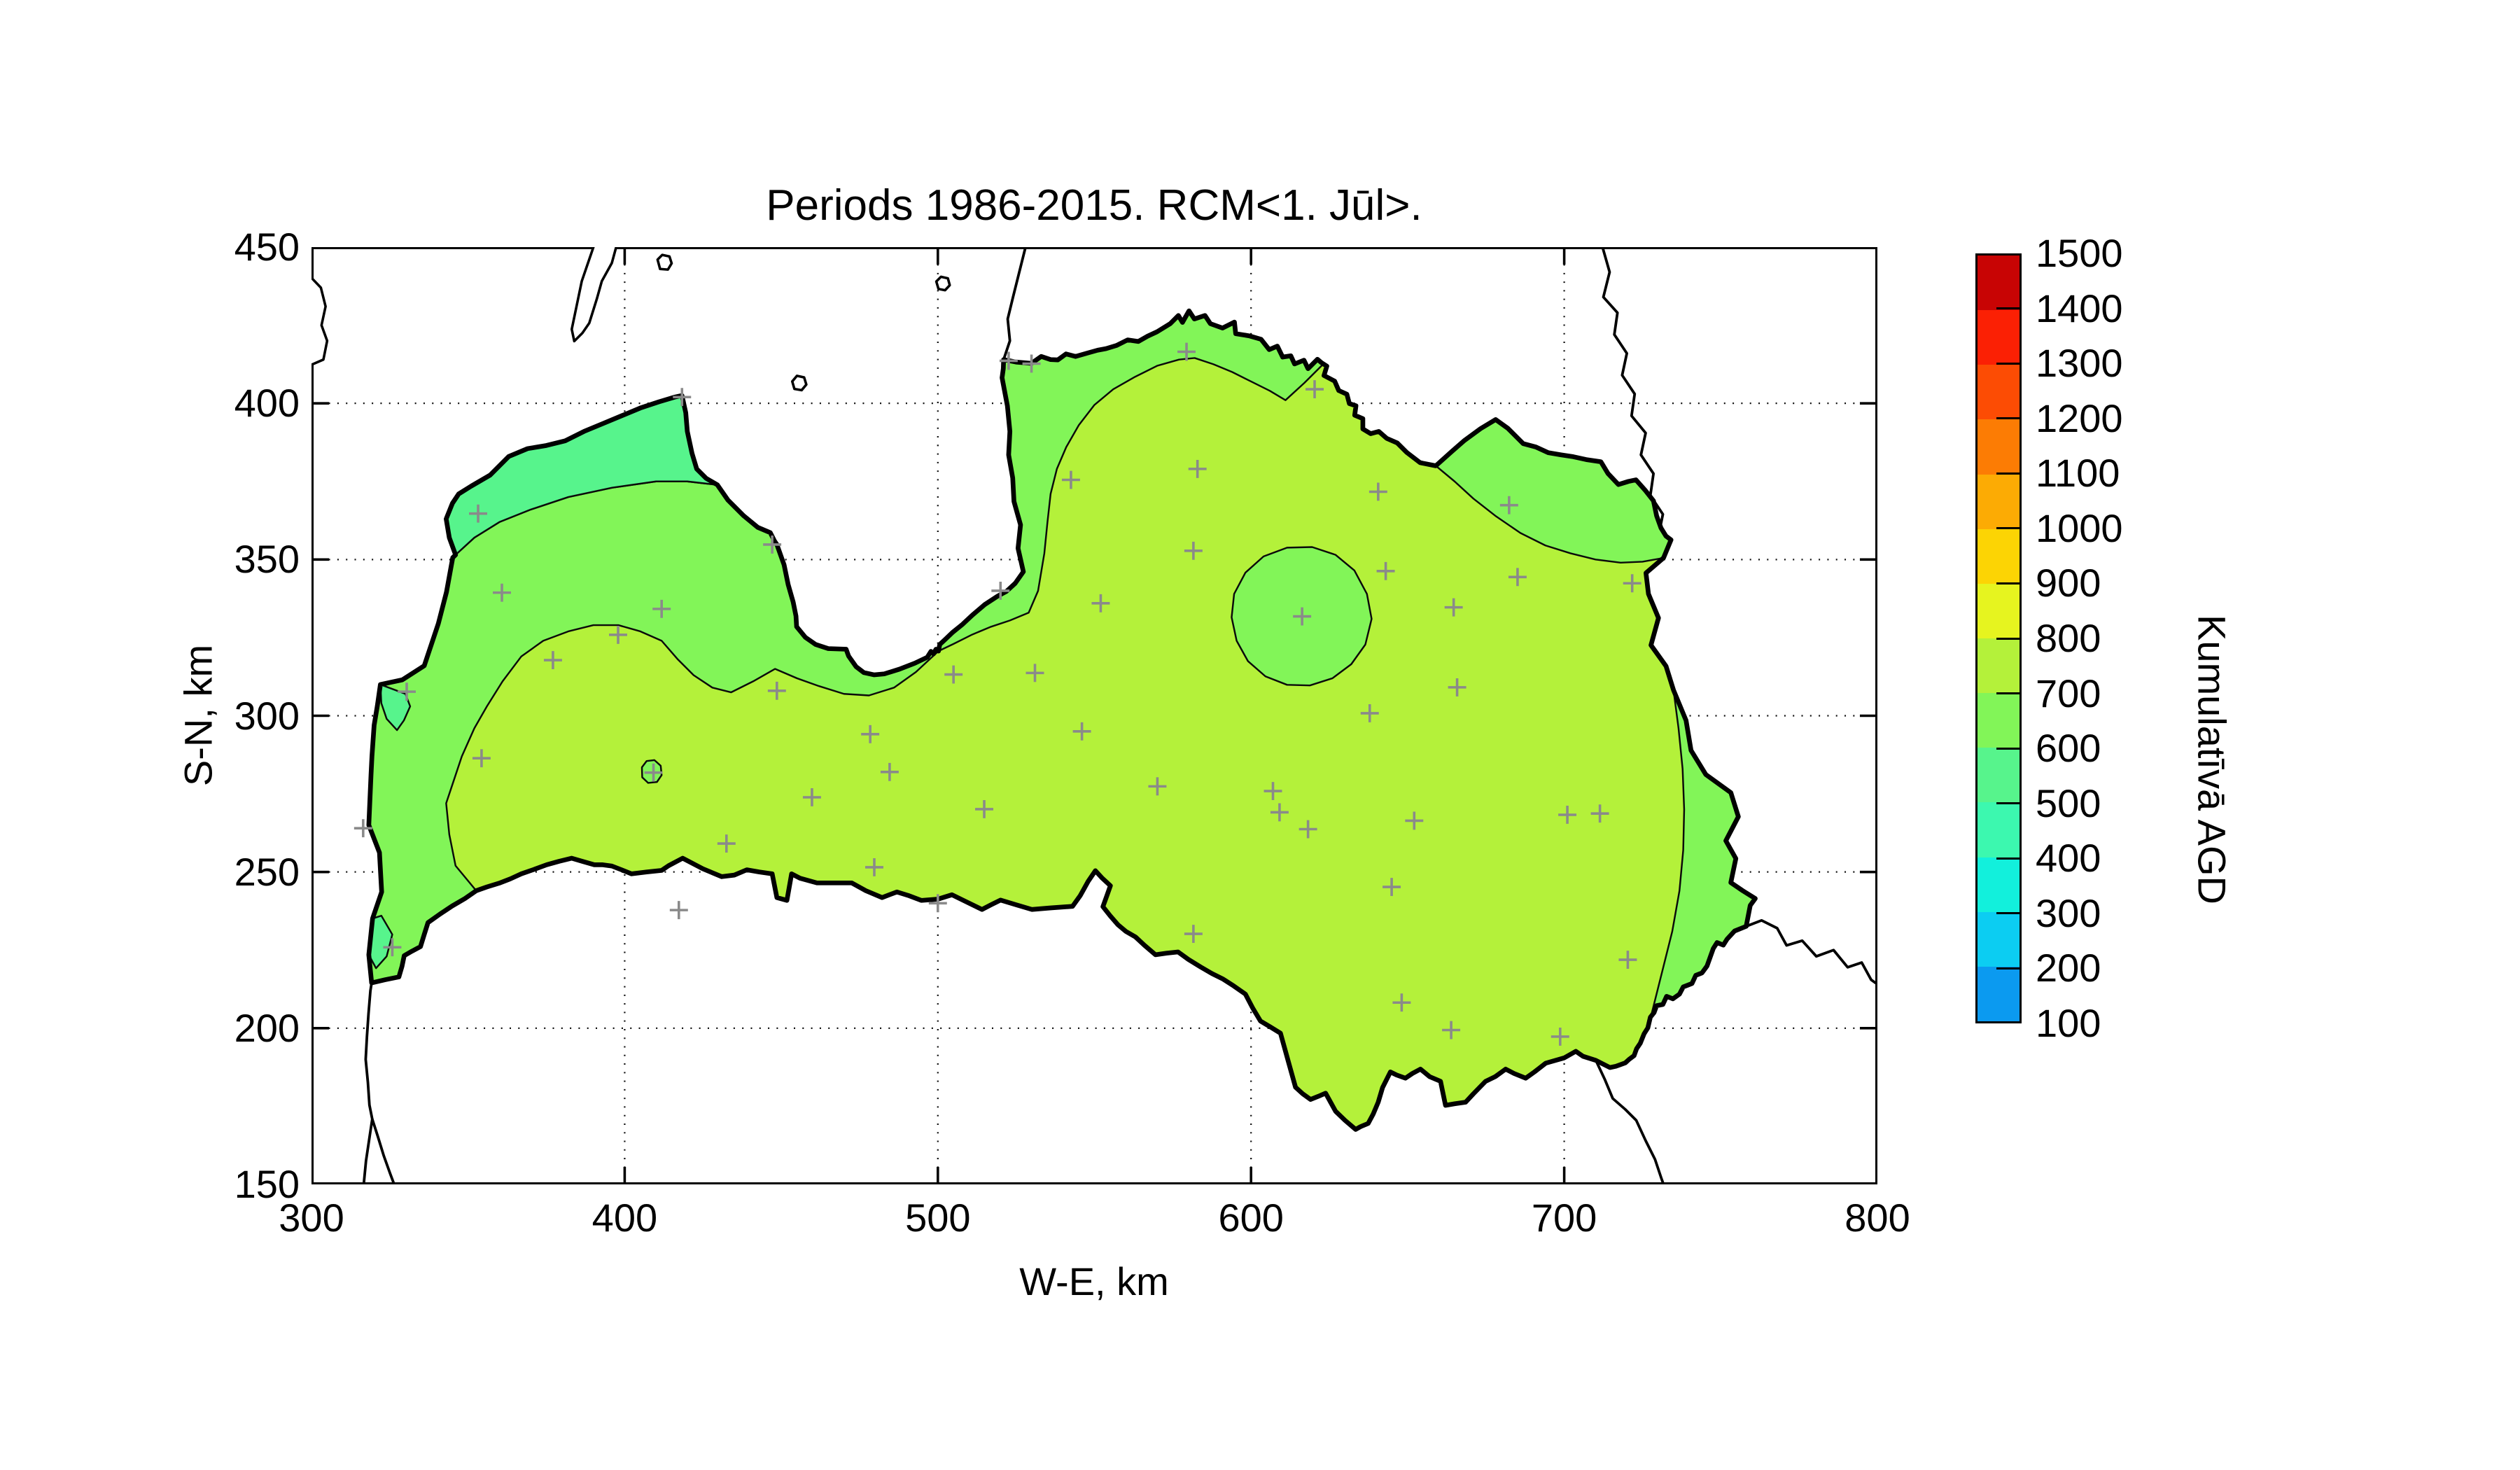  Describe the element at coordinates (267, 403) in the screenshot. I see `y-tick-label: 400` at that location.